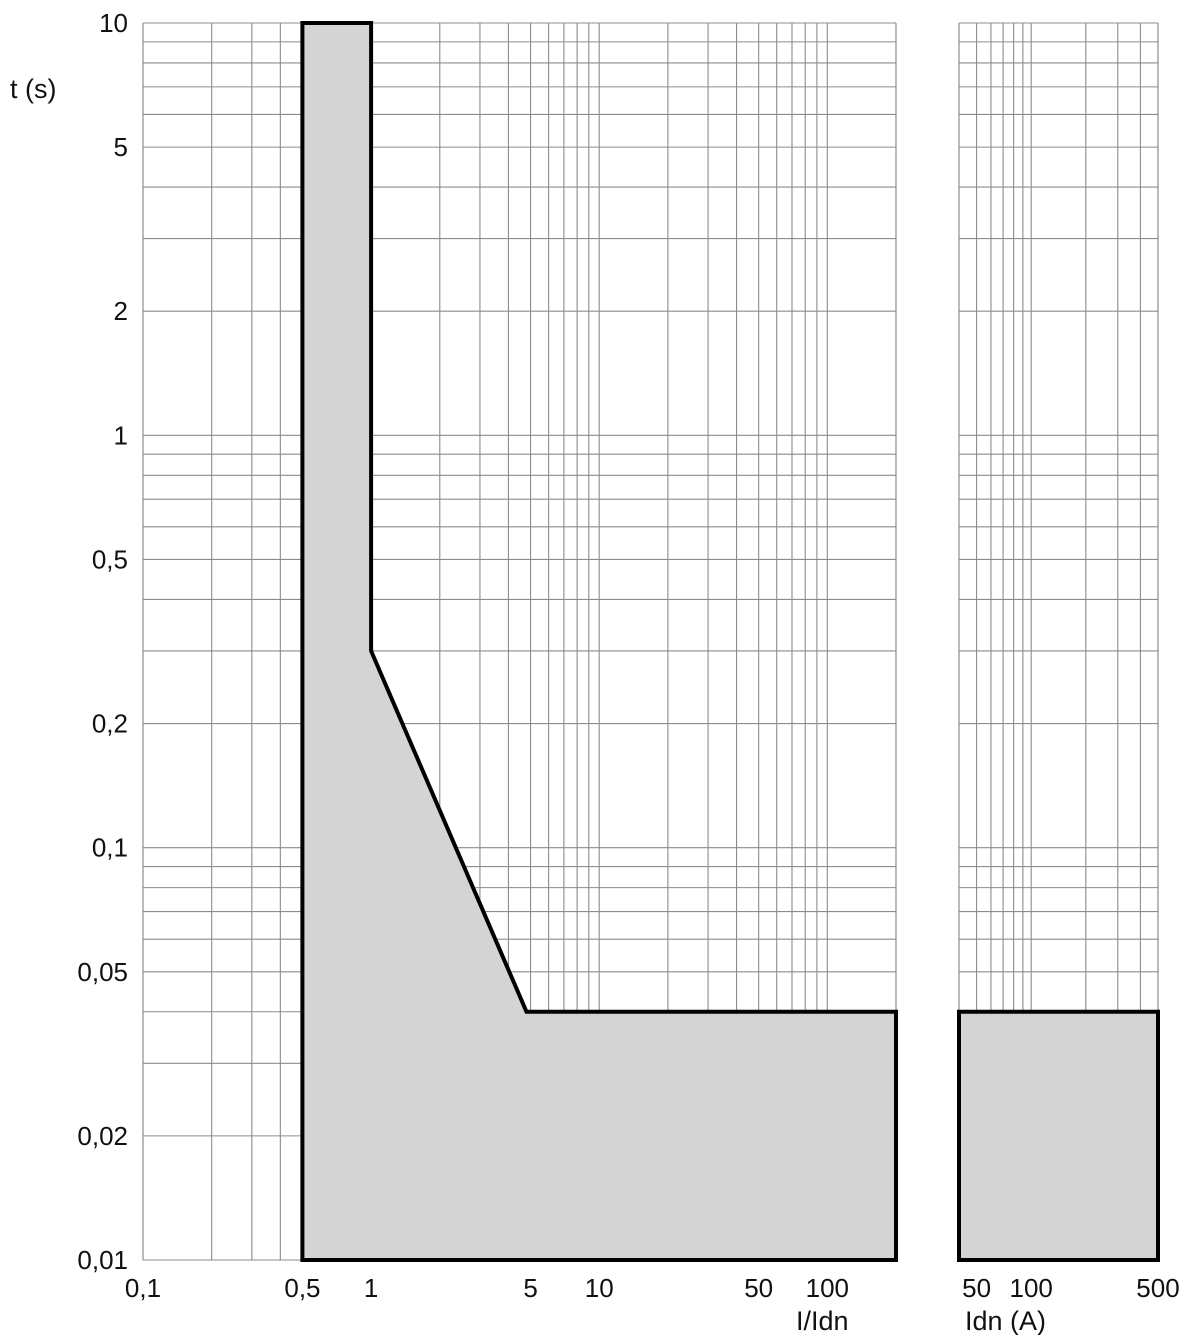  What do you see at coordinates (1005, 1320) in the screenshot?
I see `right-x-axis-title: Idn (A)` at bounding box center [1005, 1320].